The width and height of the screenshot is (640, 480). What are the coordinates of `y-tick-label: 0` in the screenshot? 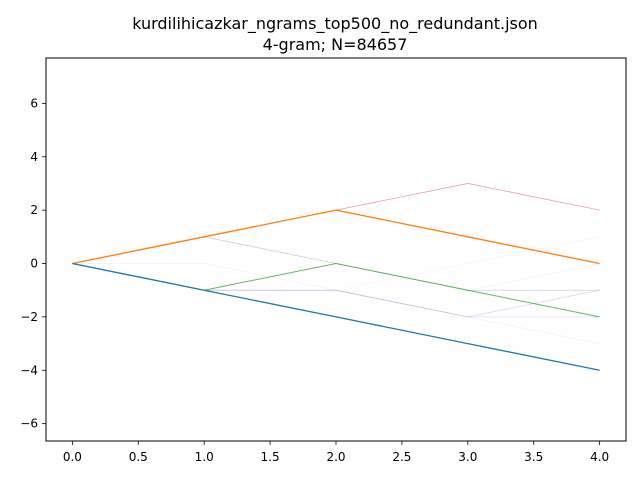 It's located at (34, 264).